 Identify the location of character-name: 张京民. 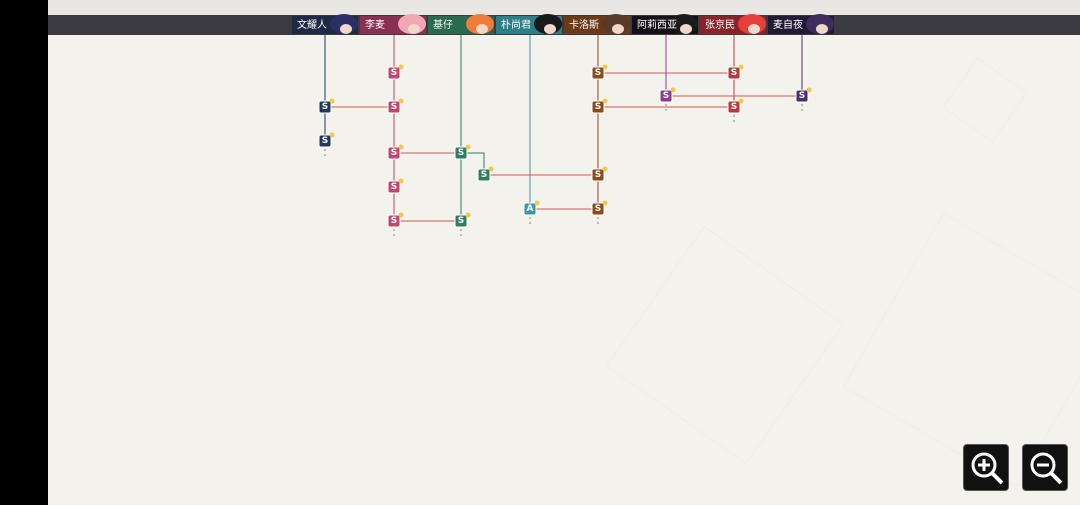
(720, 24).